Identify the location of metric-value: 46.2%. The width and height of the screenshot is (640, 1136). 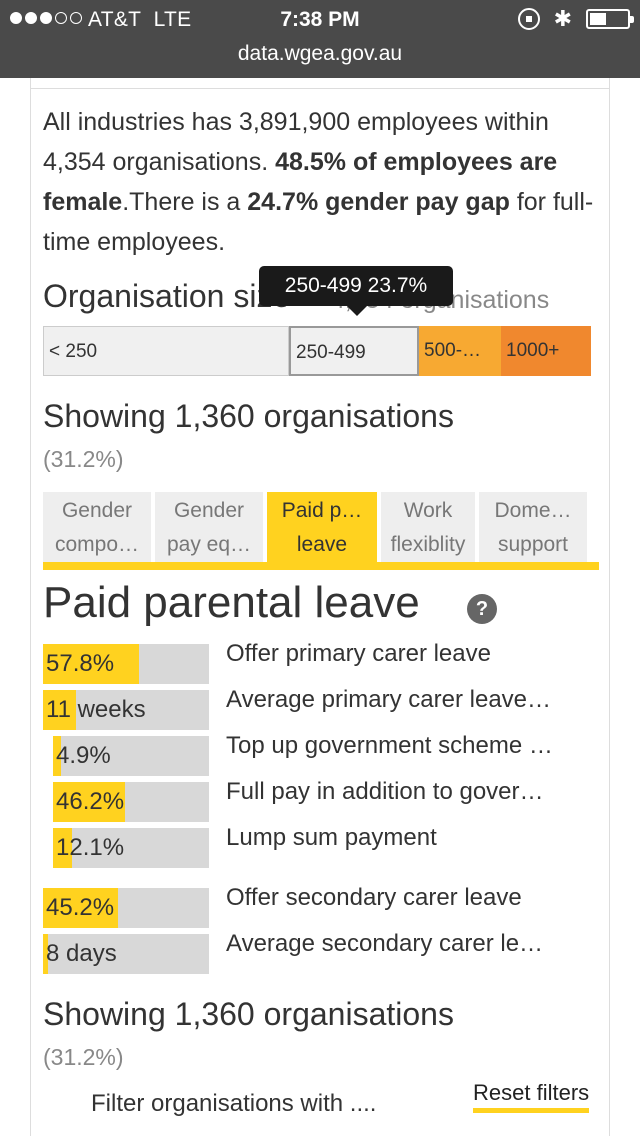
(90, 801).